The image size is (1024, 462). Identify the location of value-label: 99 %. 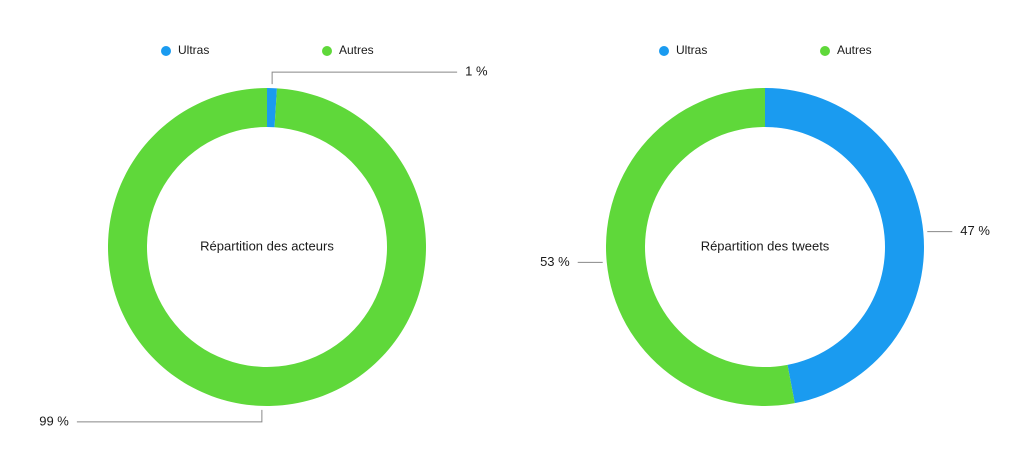
(54, 420).